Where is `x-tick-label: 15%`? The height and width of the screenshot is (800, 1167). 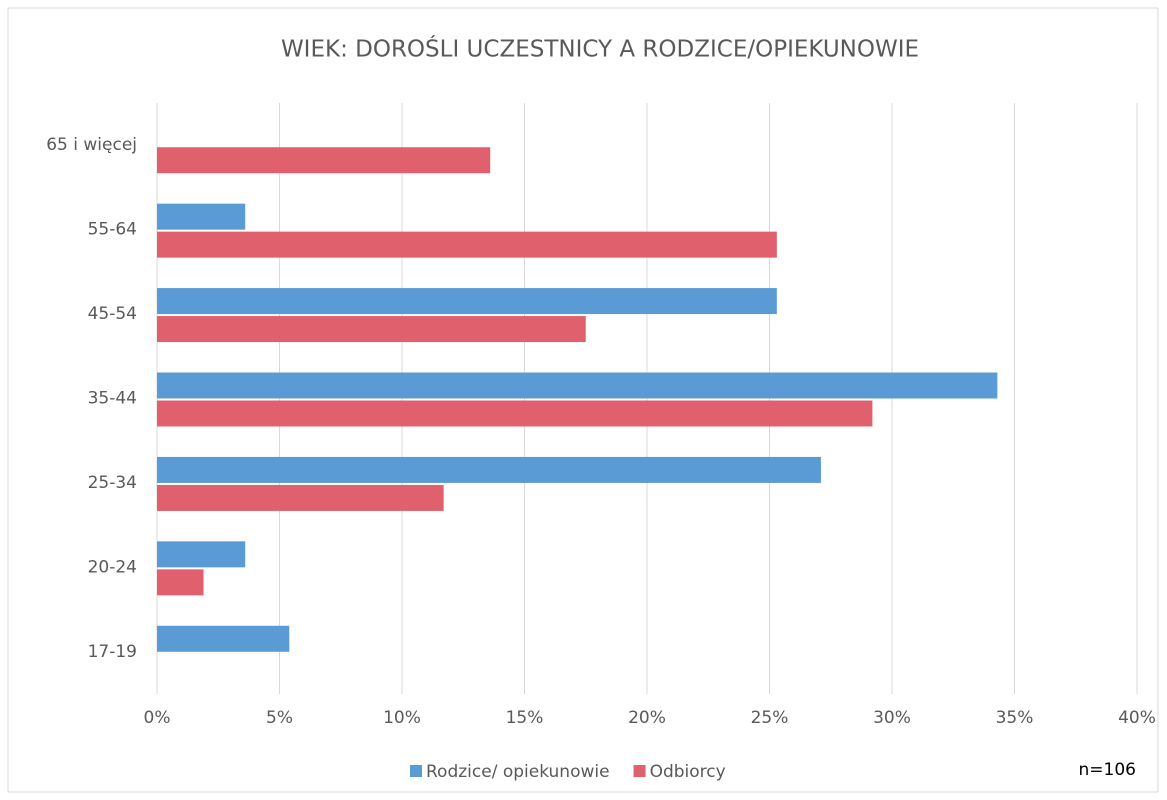 x-tick-label: 15% is located at coordinates (525, 718).